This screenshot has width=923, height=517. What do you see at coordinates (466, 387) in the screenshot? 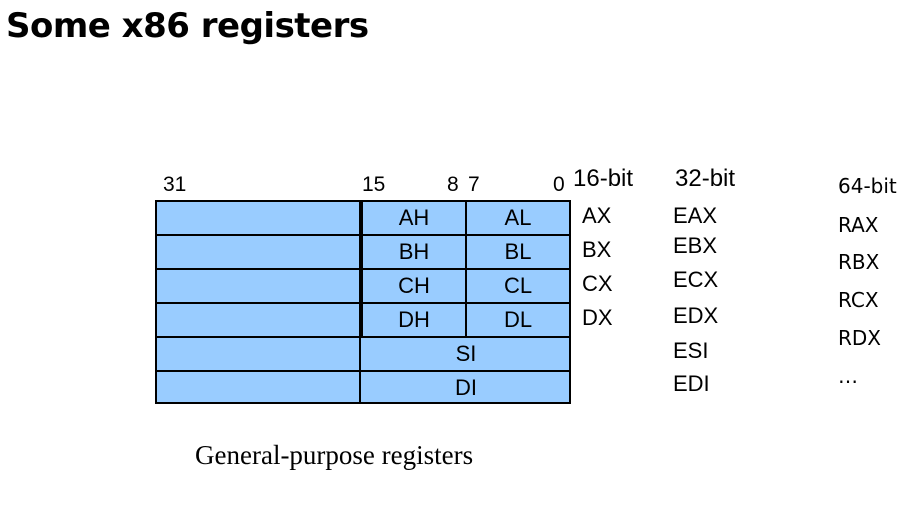
I see `register-di: DI` at bounding box center [466, 387].